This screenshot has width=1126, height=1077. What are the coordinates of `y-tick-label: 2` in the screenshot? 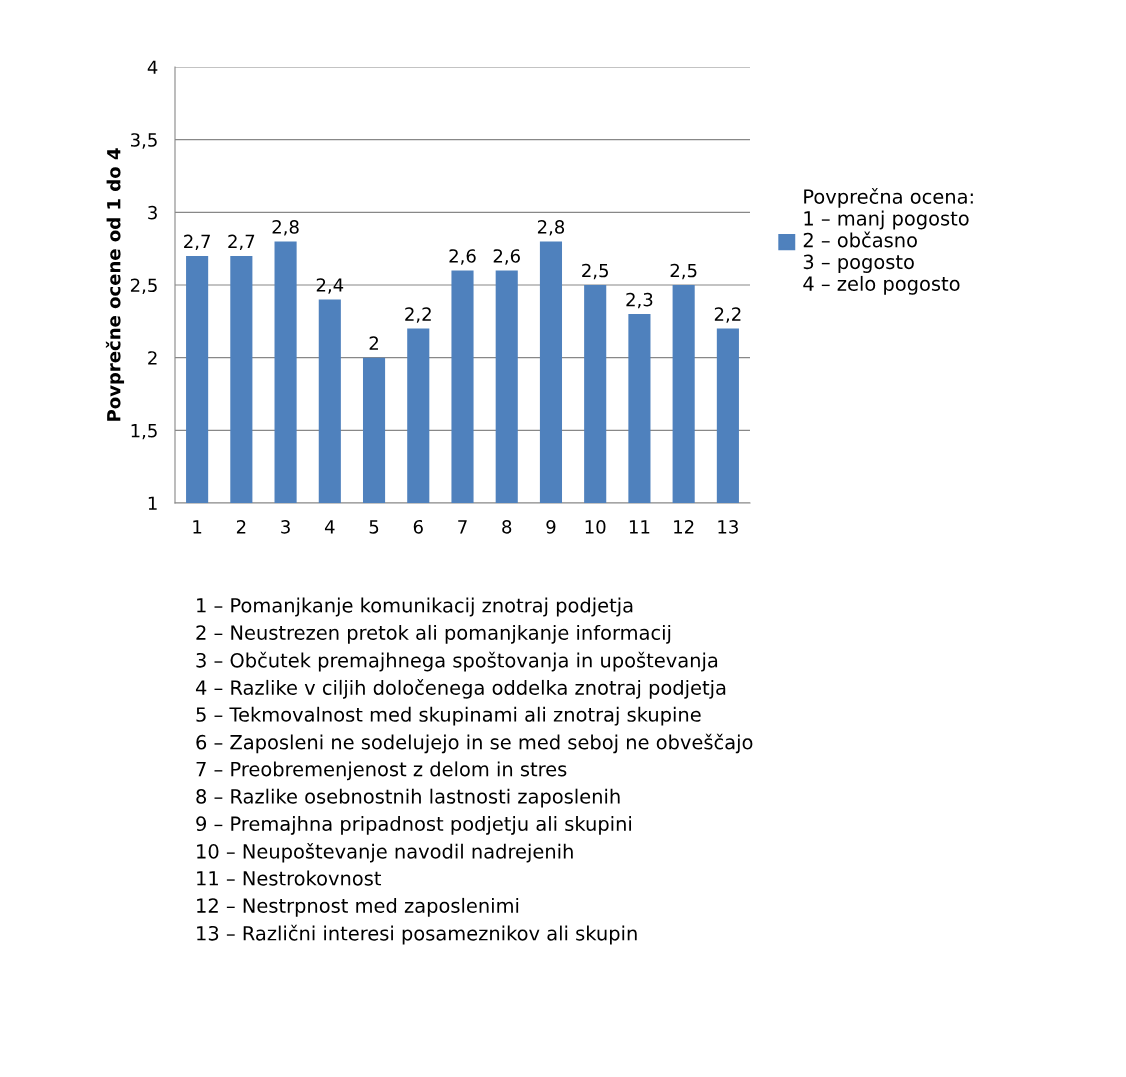 It's located at (152, 358).